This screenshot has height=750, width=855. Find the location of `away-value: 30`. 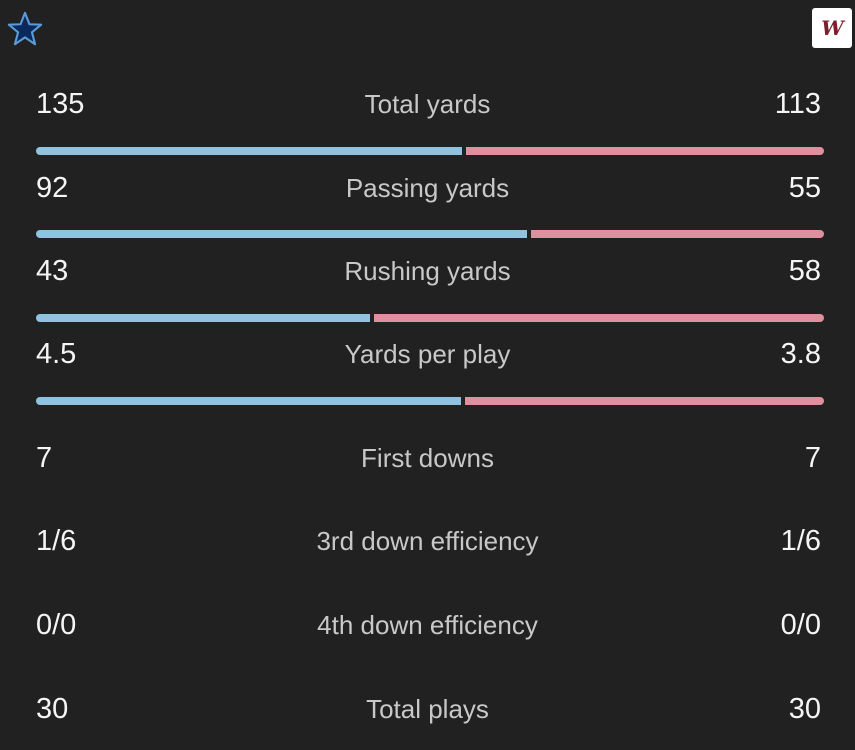

away-value: 30 is located at coordinates (804, 709).